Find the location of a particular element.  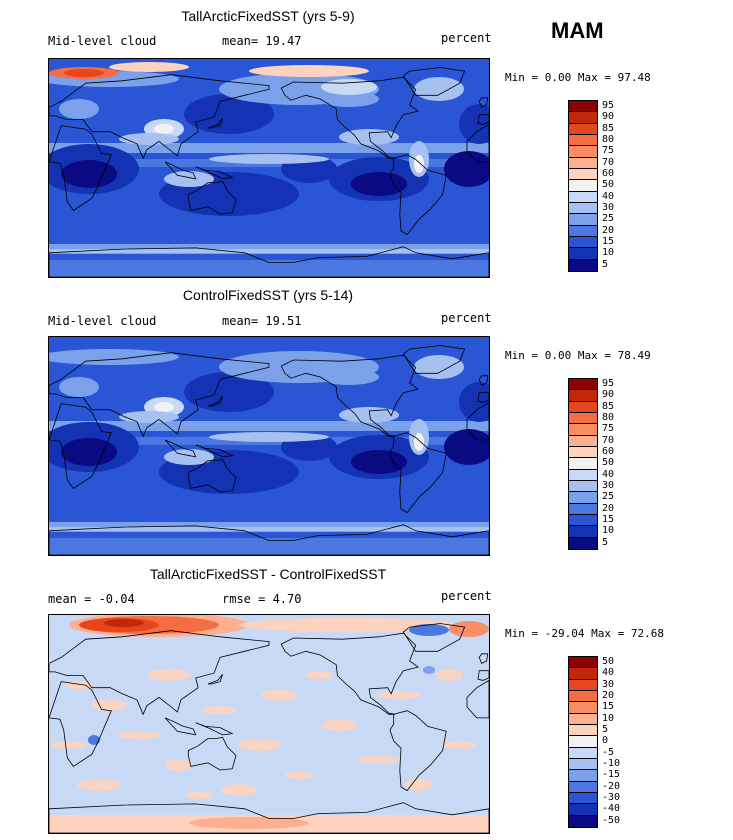

panel-3-units: percent is located at coordinates (466, 596).